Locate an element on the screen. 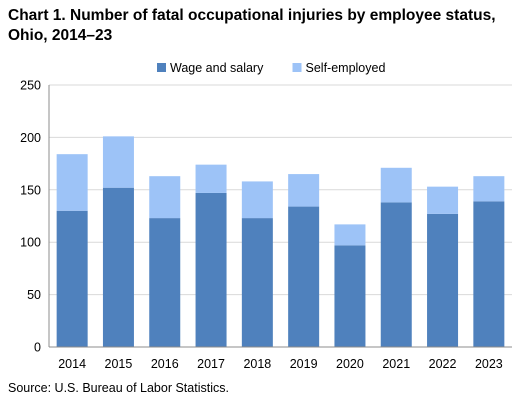 This screenshot has width=528, height=412. bar-self-employed-2014 is located at coordinates (72, 182).